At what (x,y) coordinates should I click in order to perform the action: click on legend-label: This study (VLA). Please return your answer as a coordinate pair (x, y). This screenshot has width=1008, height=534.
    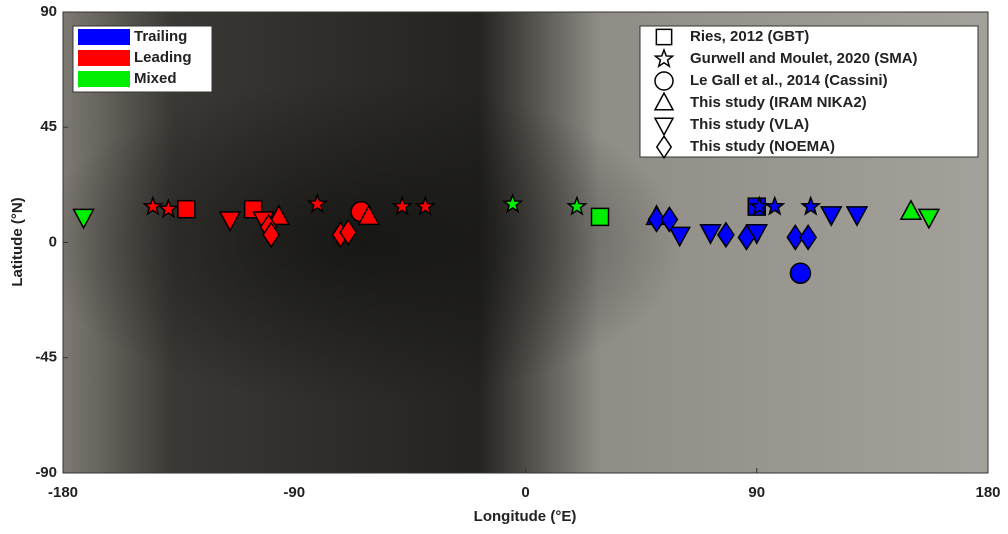
    Looking at the image, I should click on (749, 124).